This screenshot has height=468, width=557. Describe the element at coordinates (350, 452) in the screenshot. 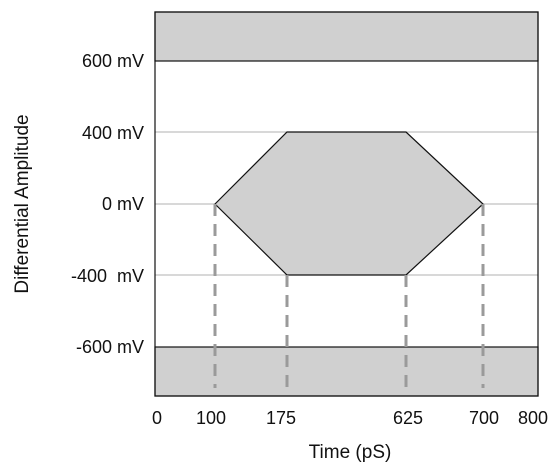

I see `x-axis-title: Time (pS)` at that location.